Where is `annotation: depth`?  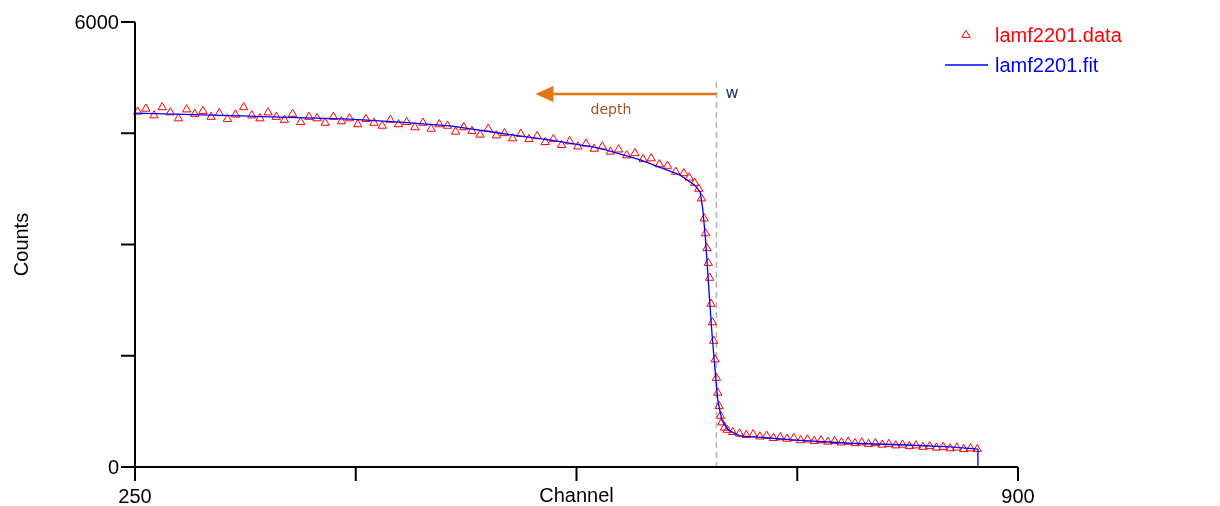
annotation: depth is located at coordinates (611, 109).